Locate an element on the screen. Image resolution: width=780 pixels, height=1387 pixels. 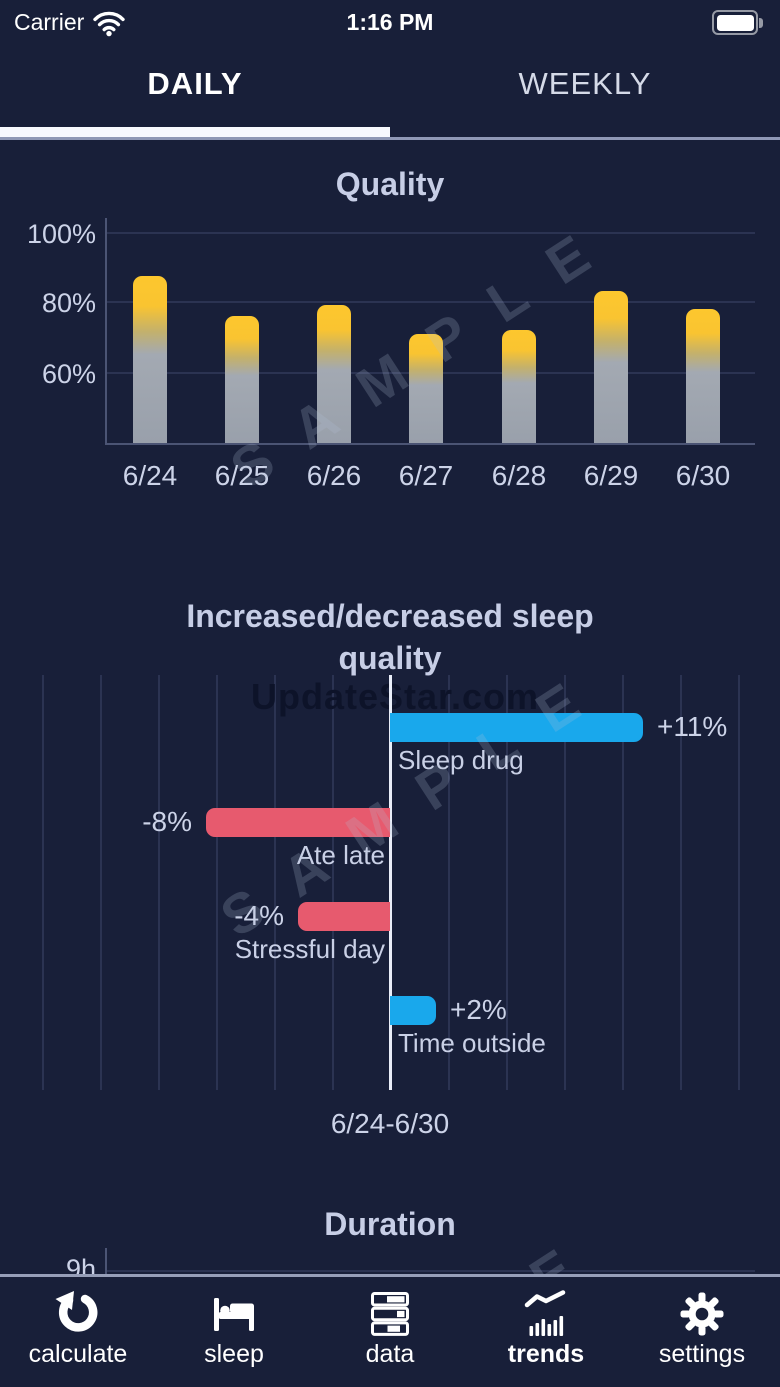
nav-item-calculate: calculate is located at coordinates (78, 1332).